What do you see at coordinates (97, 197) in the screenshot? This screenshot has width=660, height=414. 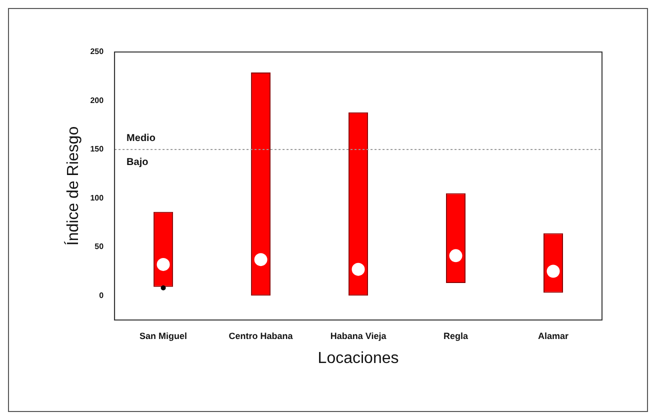 I see `y-tick-label: 100` at bounding box center [97, 197].